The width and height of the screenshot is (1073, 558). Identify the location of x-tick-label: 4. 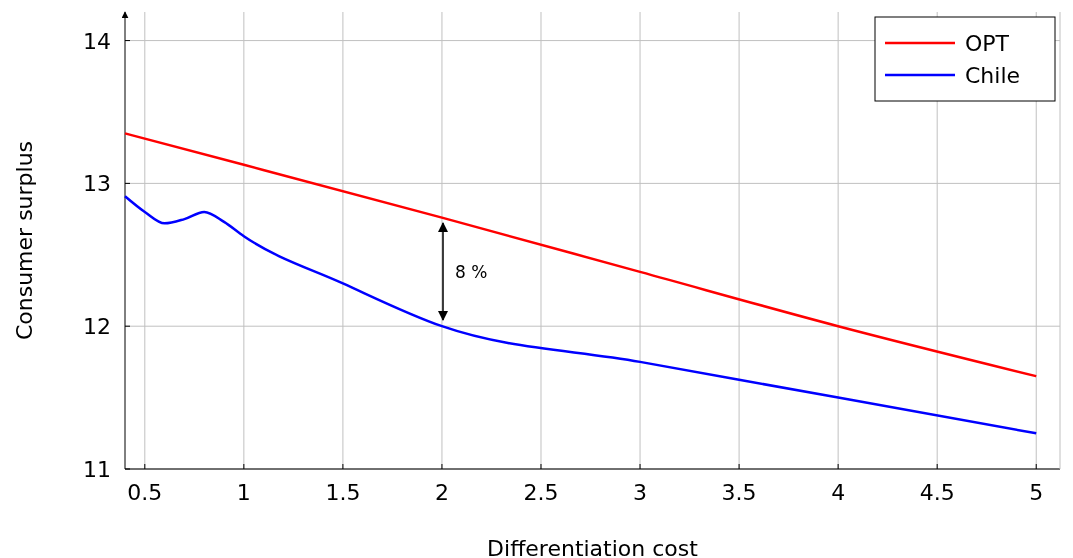
(838, 492).